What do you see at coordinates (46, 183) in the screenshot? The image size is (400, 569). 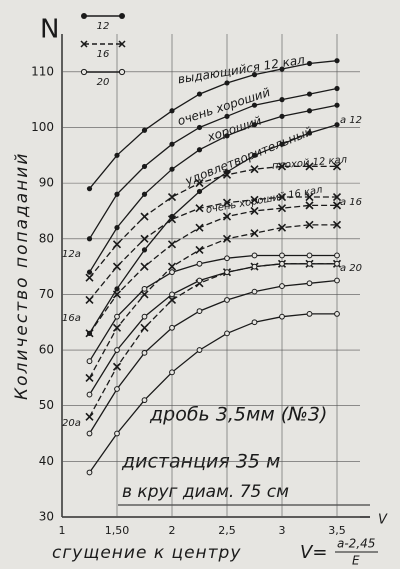 I see `y-tick-label: 90` at bounding box center [46, 183].